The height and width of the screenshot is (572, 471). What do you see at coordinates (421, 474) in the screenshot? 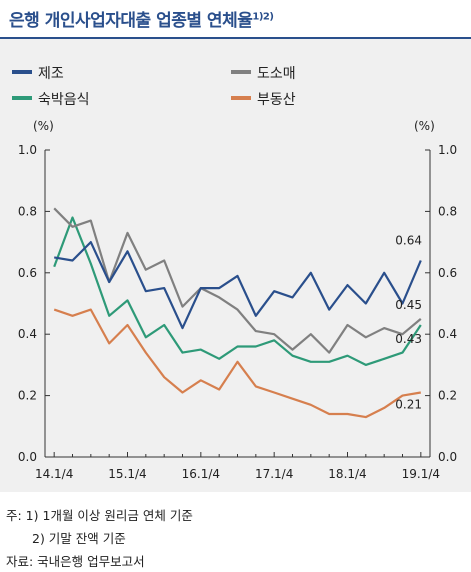
I see `x-tick-label: 19.1/4` at bounding box center [421, 474].